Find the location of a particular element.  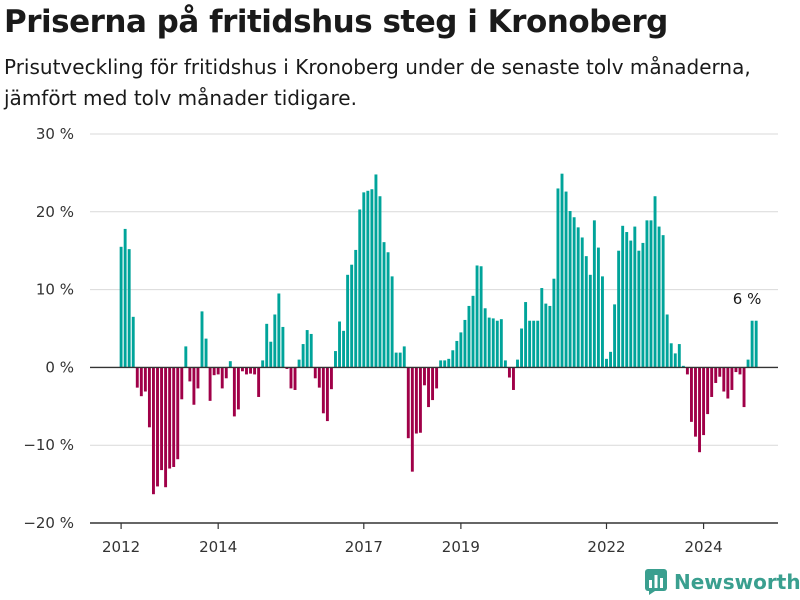

y-tick-label: 30 % is located at coordinates (55, 134).